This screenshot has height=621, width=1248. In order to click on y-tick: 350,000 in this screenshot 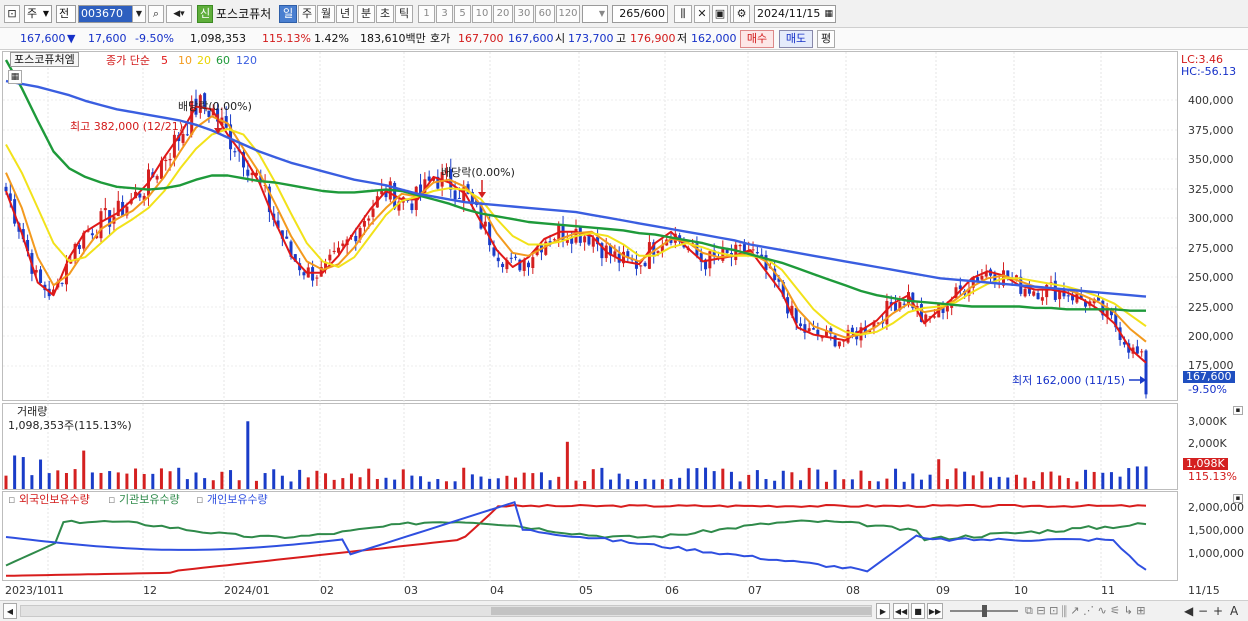, I will do `click(1211, 159)`.